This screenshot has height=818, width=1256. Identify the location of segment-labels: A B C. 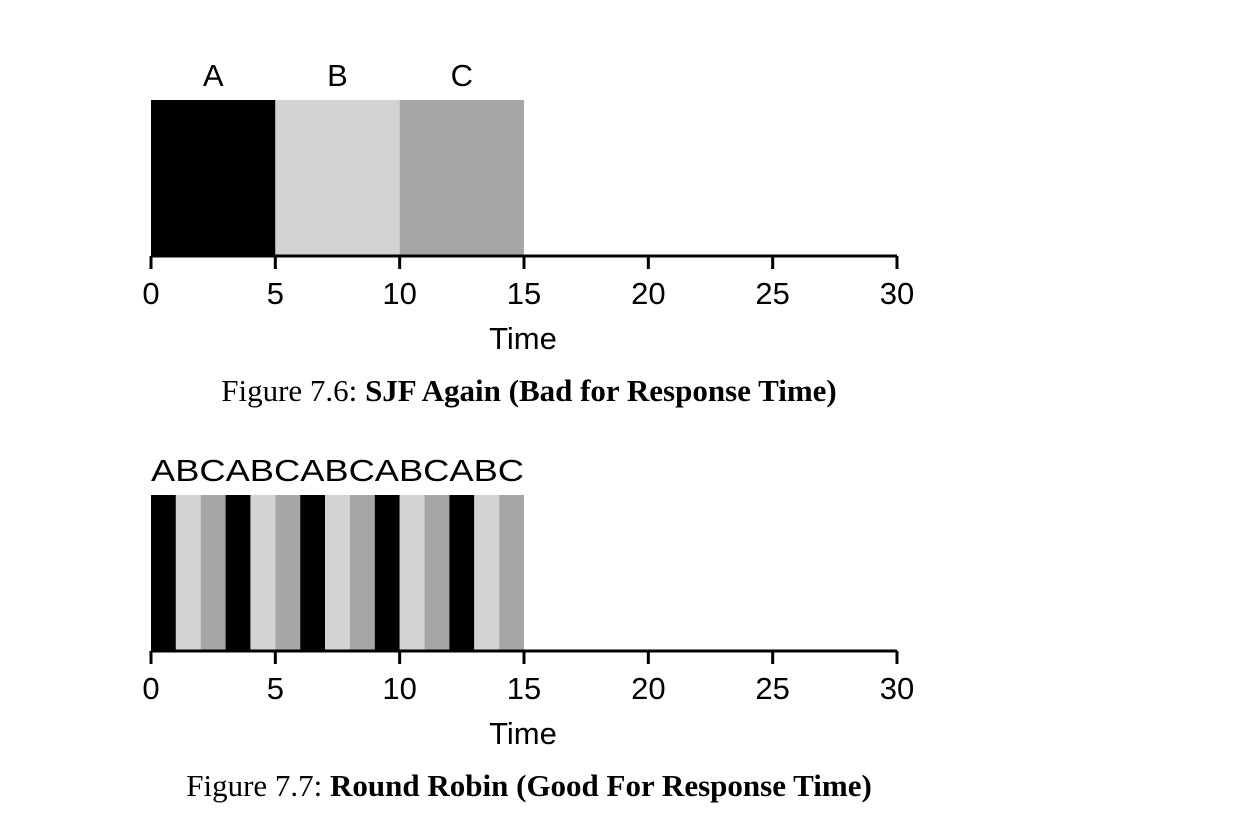
(338, 75).